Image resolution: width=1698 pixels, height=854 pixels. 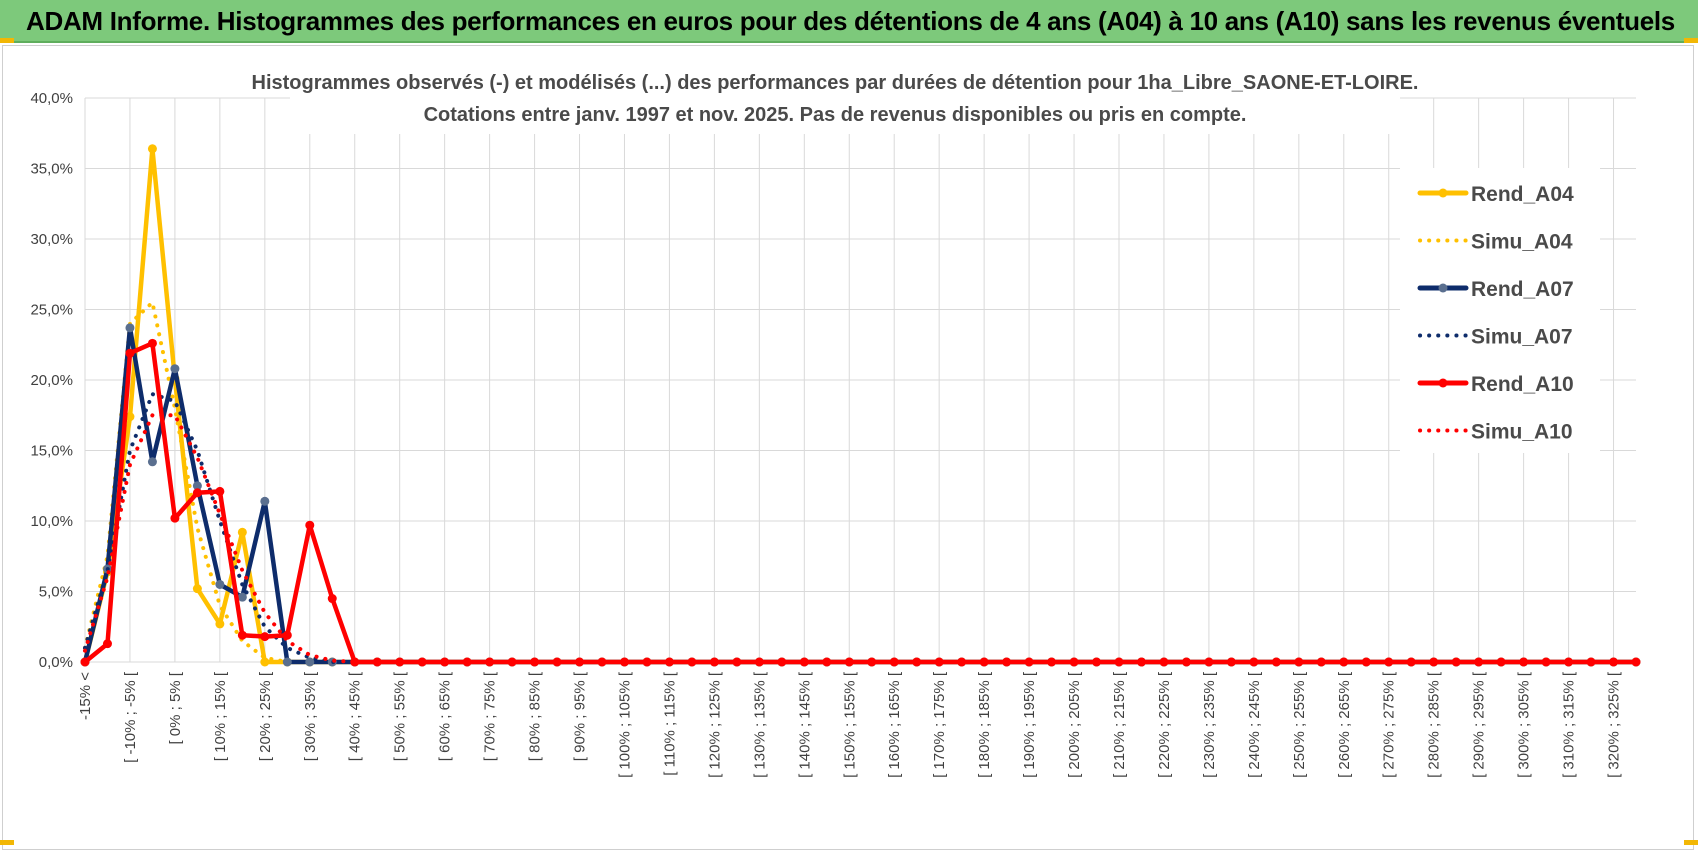 I want to click on x-tick-label: [ 170% ; 175% [, so click(x=939, y=724).